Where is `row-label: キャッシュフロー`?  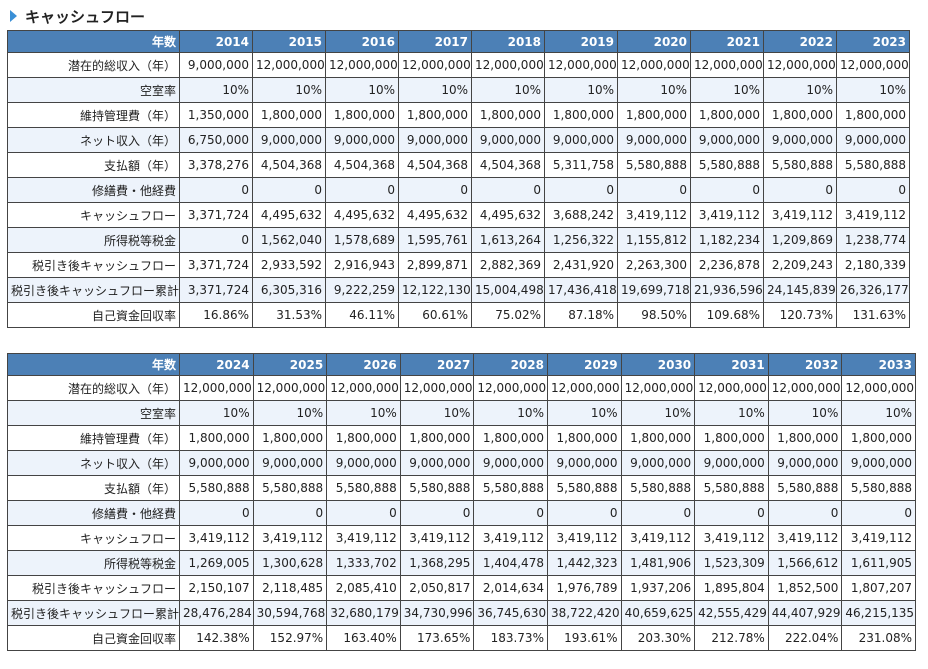 row-label: キャッシュフロー is located at coordinates (93, 215).